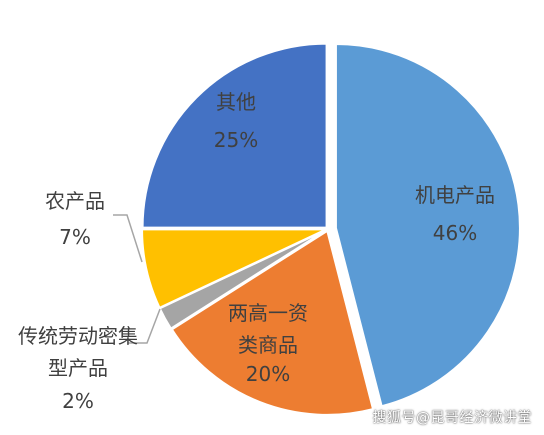 The image size is (544, 435). Describe the element at coordinates (236, 140) in the screenshot. I see `slice-percent-other: 25%` at that location.